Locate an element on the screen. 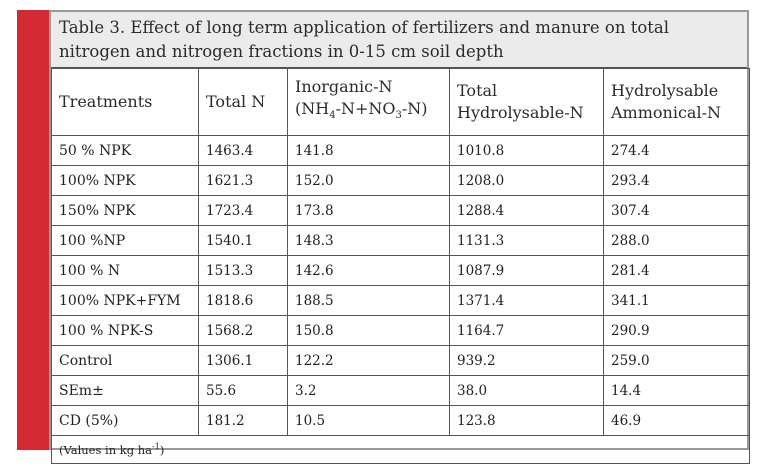  table-row: 100% NPK+FYM 1818.6 188.5 1371.4 341.1 is located at coordinates (400, 300).